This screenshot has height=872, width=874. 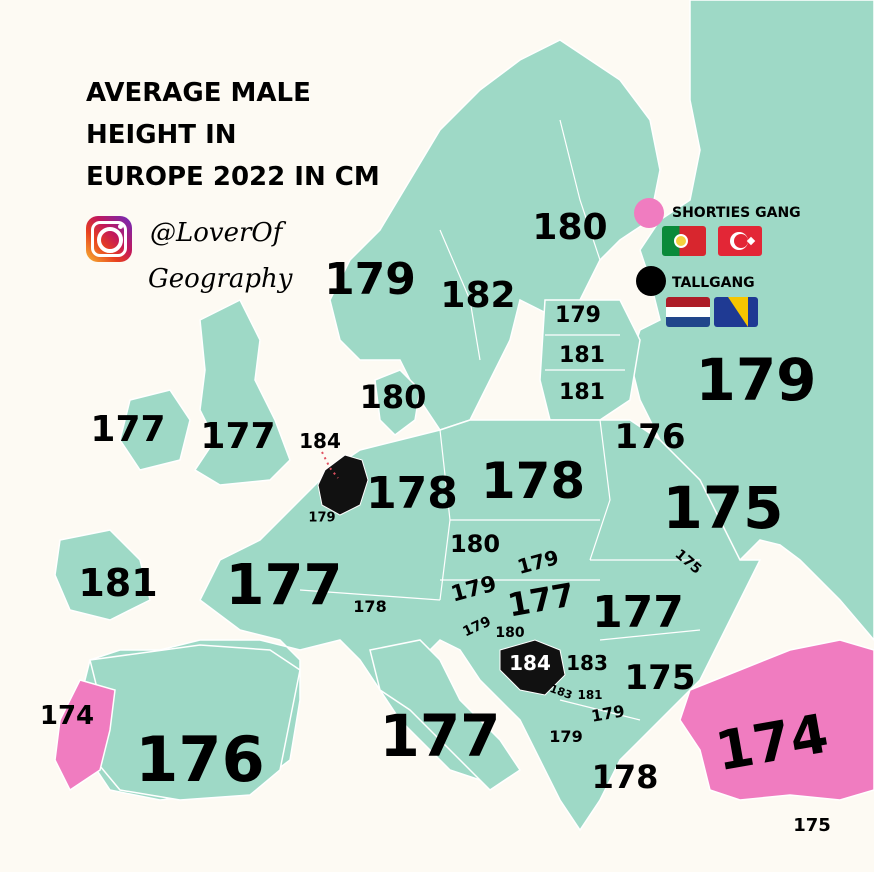 What do you see at coordinates (756, 380) in the screenshot?
I see `label-russia: 179` at bounding box center [756, 380].